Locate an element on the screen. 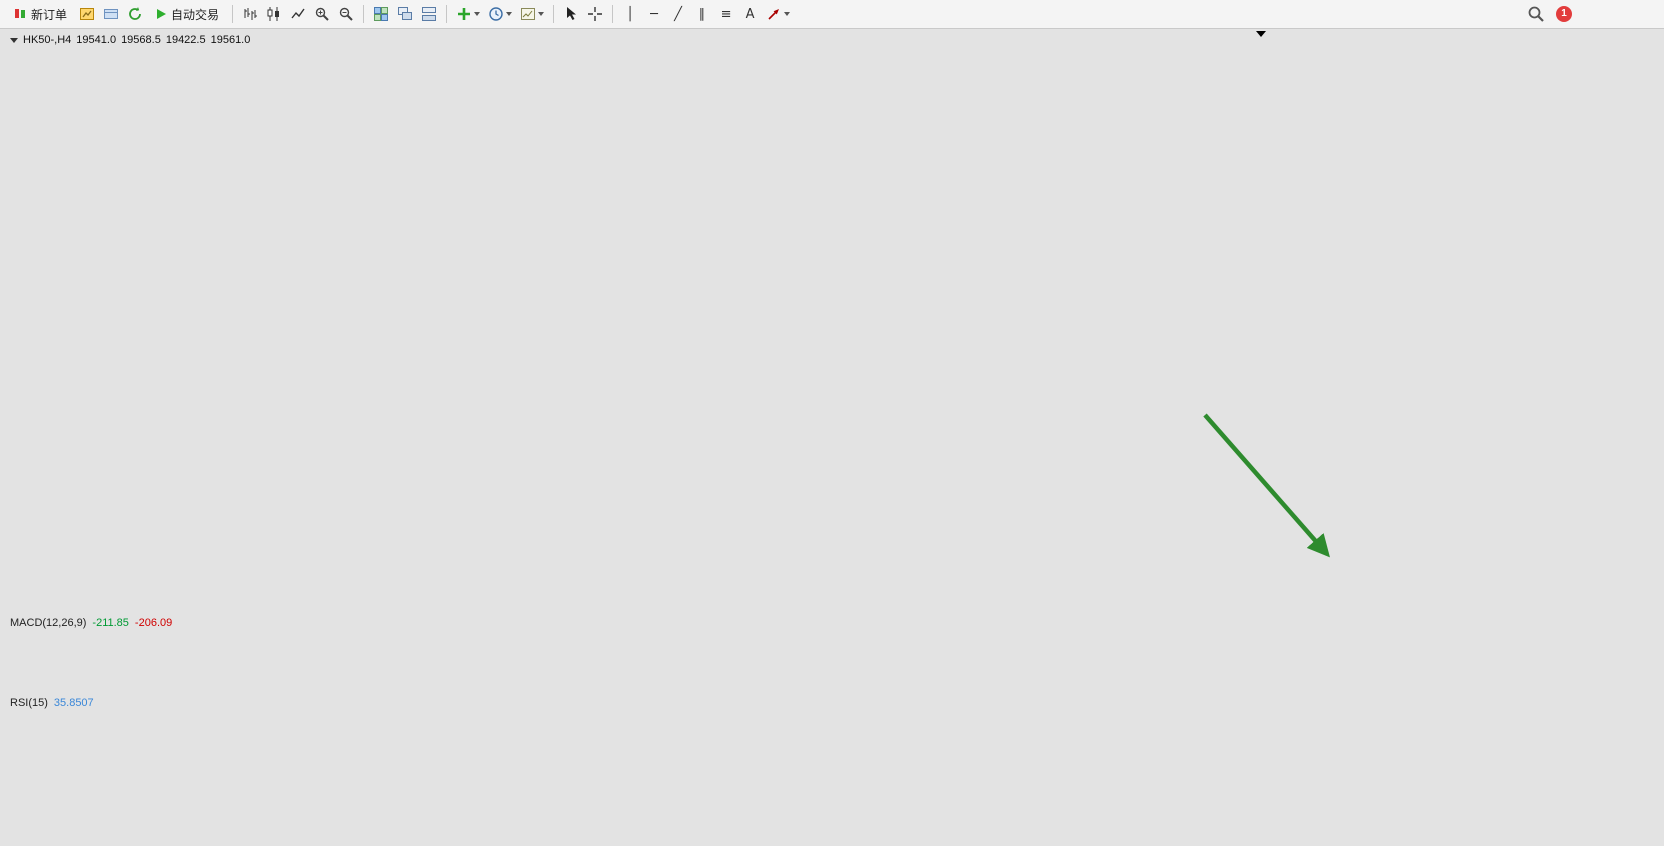 The height and width of the screenshot is (846, 1664). fibonacci-tool-icon: ≡ is located at coordinates (726, 14).